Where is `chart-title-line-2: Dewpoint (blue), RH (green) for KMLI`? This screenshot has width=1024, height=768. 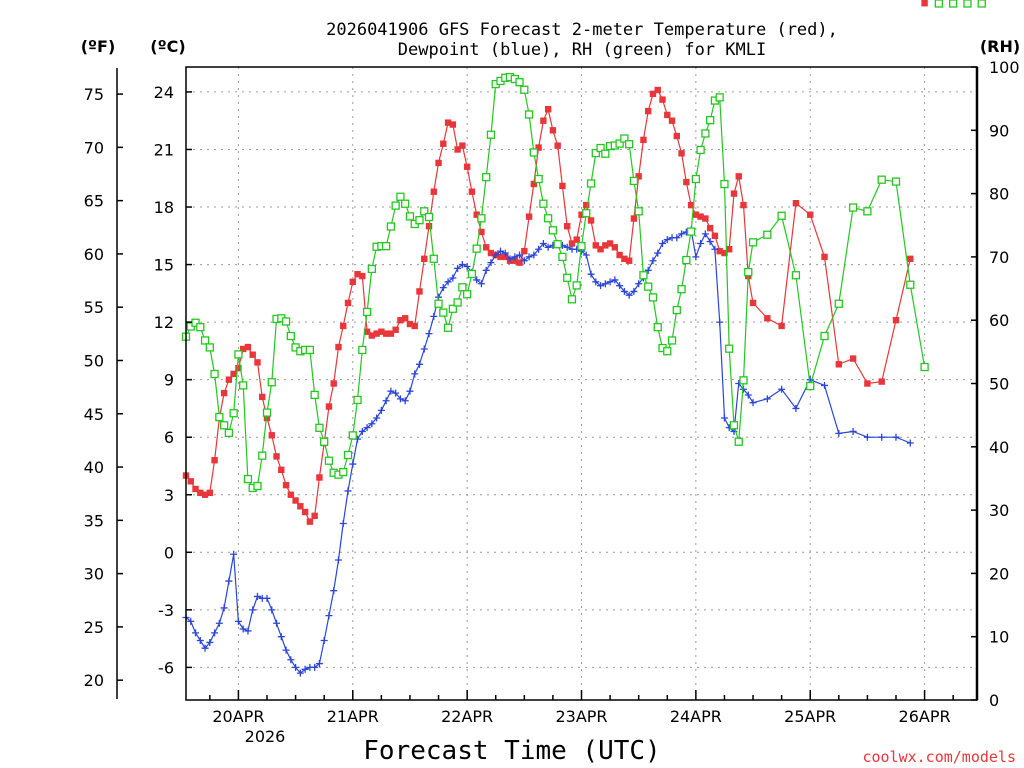 chart-title-line-2: Dewpoint (blue), RH (green) for KMLI is located at coordinates (582, 50).